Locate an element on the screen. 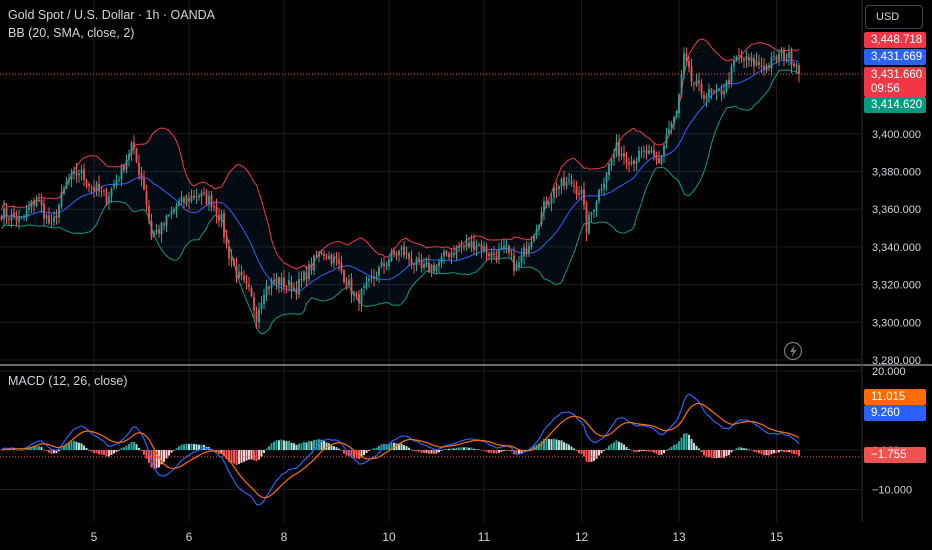 The image size is (932, 550). lightning-icon is located at coordinates (793, 351).